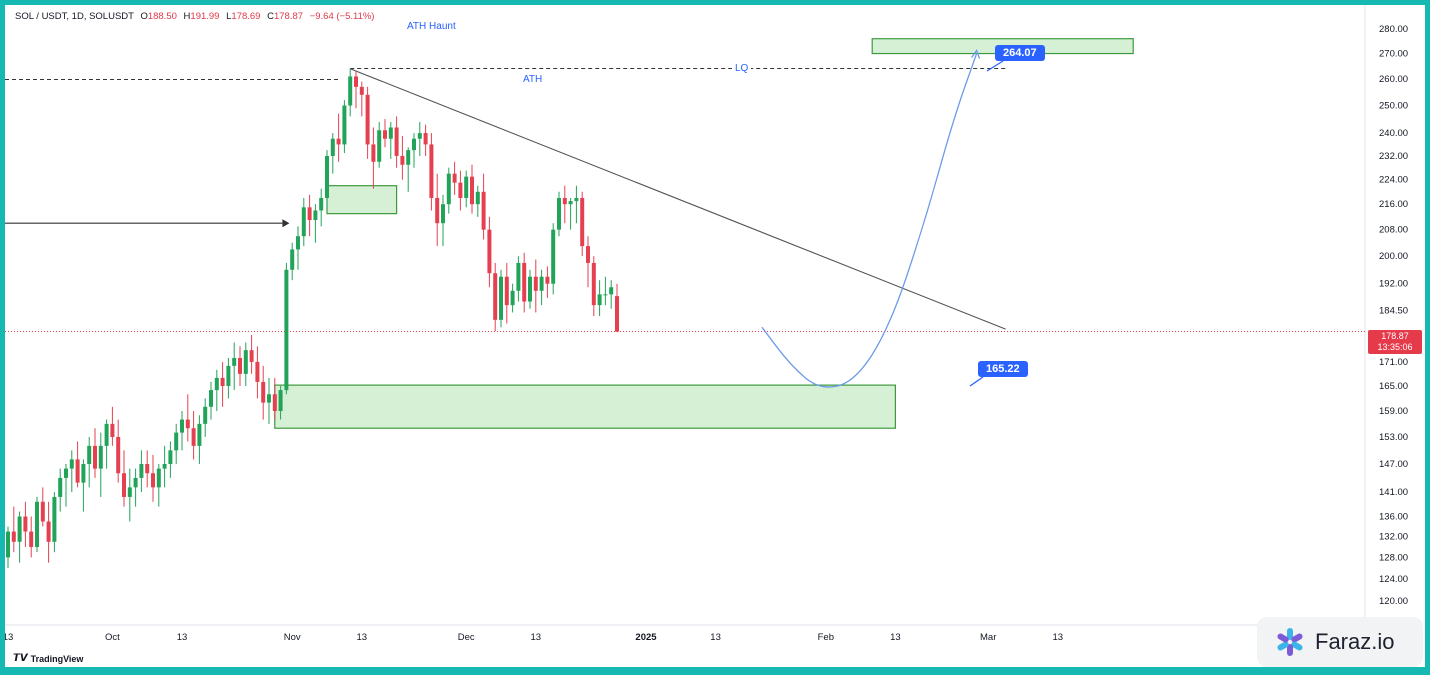  Describe the element at coordinates (1393, 601) in the screenshot. I see `y-tick-label: 120.00` at that location.